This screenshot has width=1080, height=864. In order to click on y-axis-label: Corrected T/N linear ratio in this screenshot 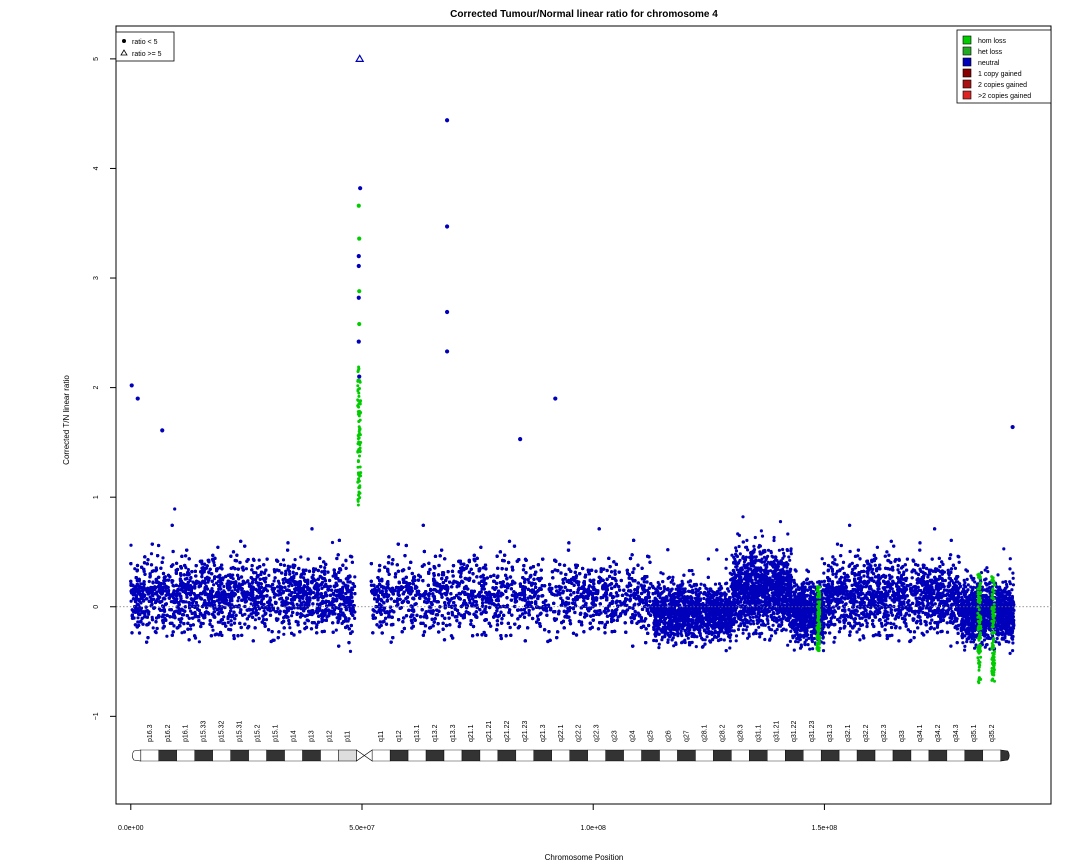, I will do `click(66, 420)`.